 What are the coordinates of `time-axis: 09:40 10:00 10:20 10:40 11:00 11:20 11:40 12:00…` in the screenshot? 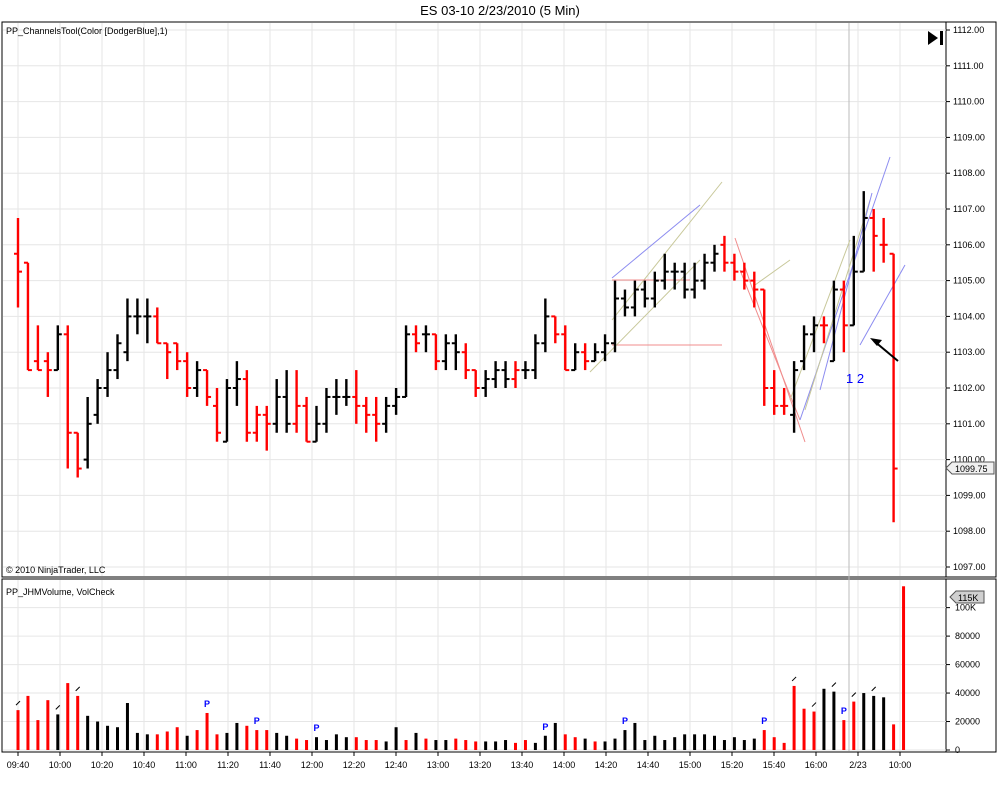 It's located at (459, 761).